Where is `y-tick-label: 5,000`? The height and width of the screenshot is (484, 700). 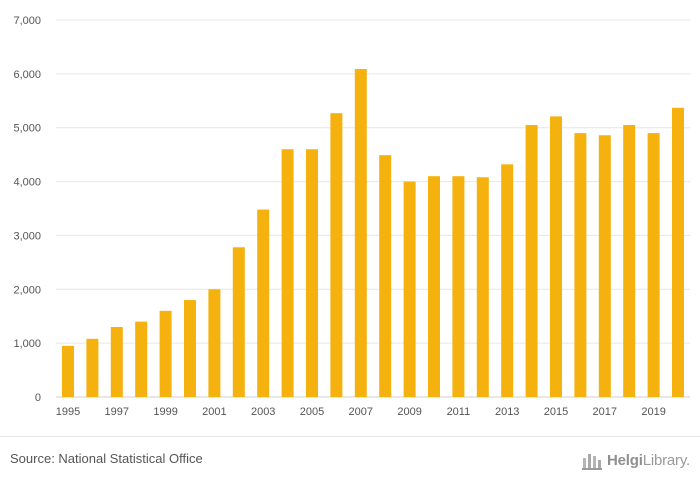
y-tick-label: 5,000 is located at coordinates (27, 129).